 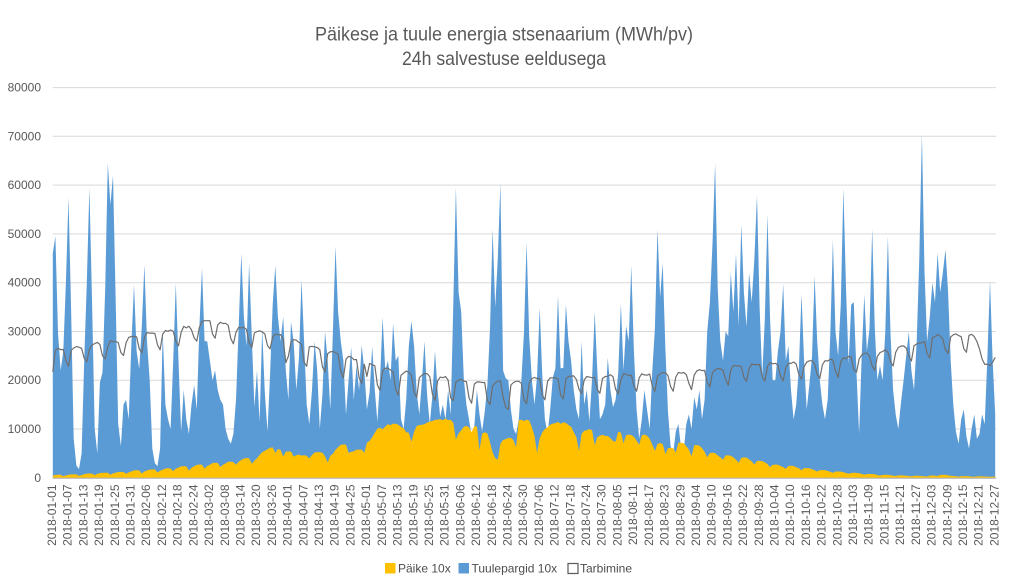 What do you see at coordinates (570, 515) in the screenshot?
I see `svg-text: 2018-07-18` at bounding box center [570, 515].